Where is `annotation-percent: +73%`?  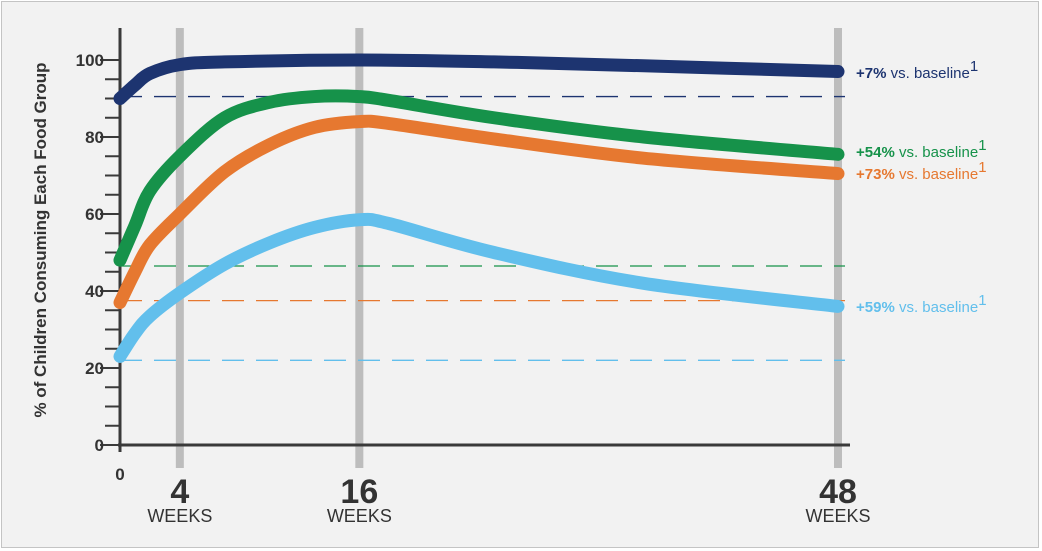
annotation-percent: +73% is located at coordinates (875, 174).